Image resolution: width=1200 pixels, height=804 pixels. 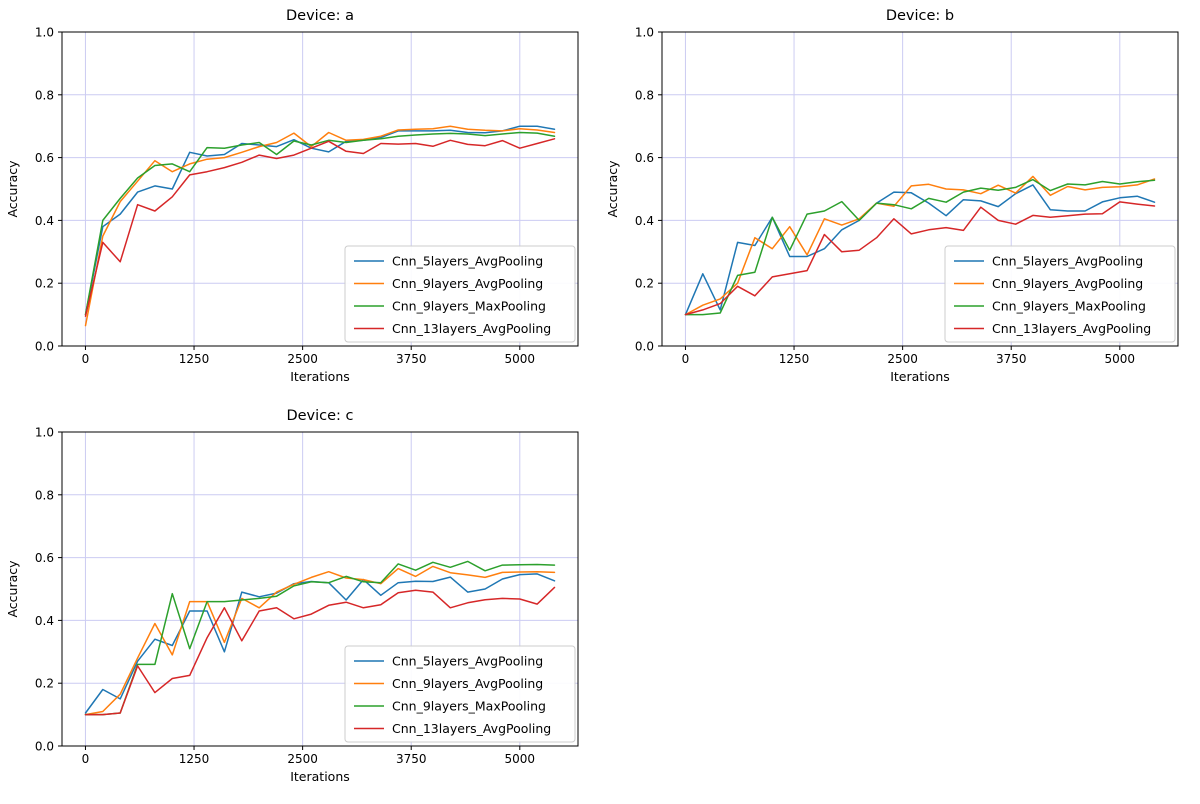 I want to click on chart-title: Device: b, so click(x=920, y=16).